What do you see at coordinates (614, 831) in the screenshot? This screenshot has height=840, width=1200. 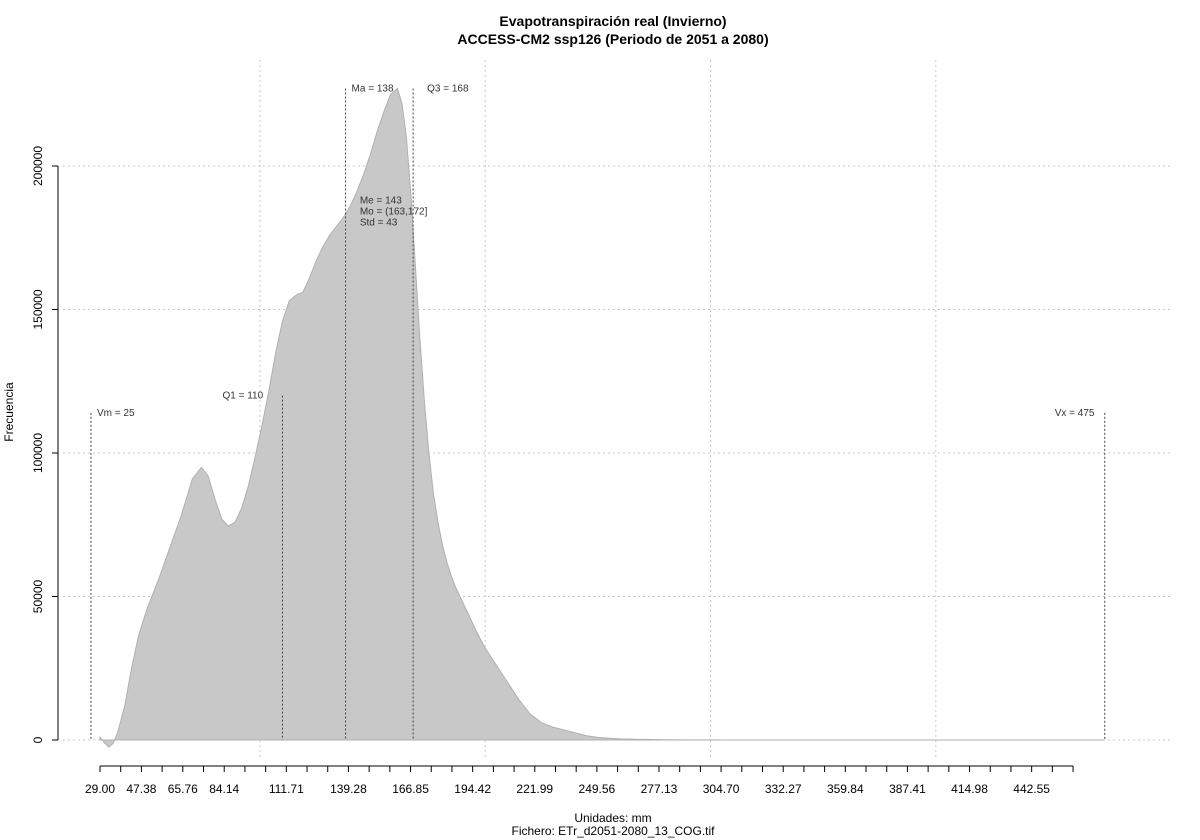 I see `file-caption: Fichero: ETr_d2051-2080_13_COG.tif` at bounding box center [614, 831].